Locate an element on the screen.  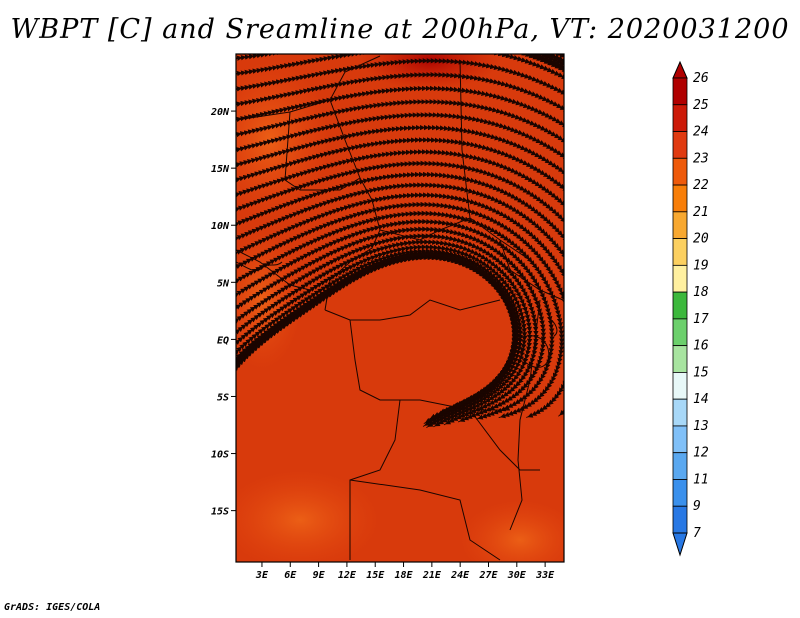
colorbar-label: 20 is located at coordinates (701, 239).